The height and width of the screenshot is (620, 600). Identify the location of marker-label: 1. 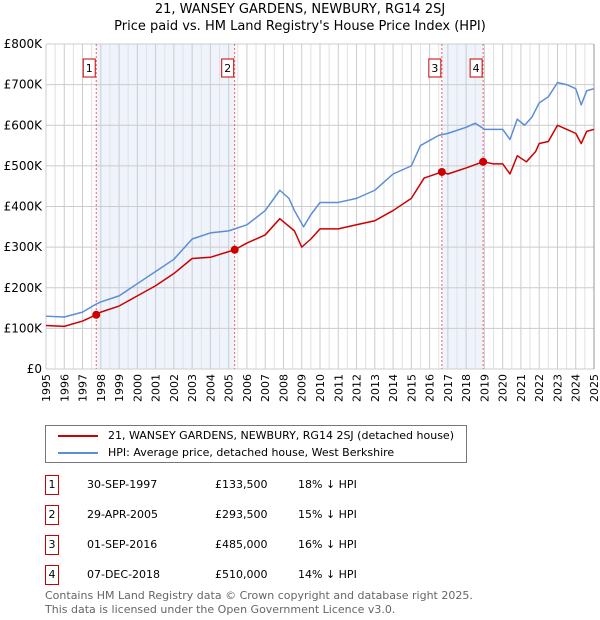
(89, 68).